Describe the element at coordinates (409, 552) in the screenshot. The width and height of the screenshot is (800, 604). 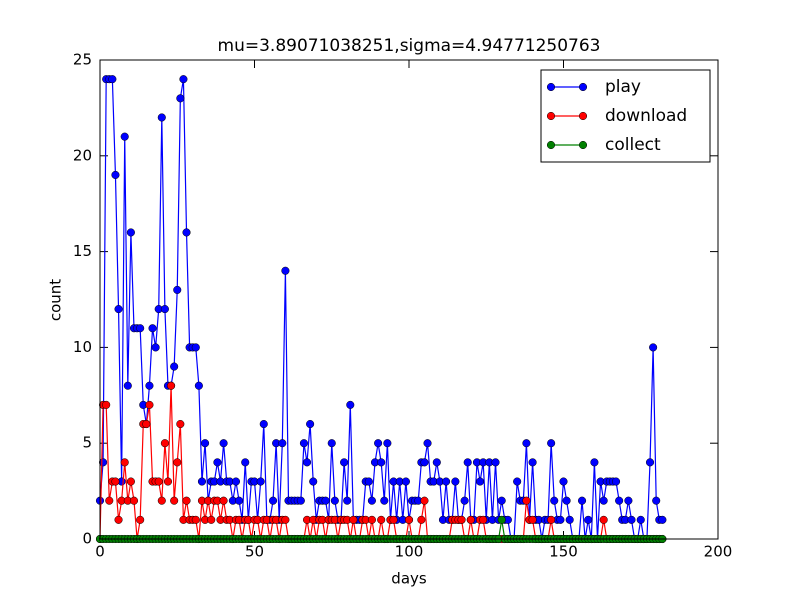
I see `x-tick-label: 100` at that location.